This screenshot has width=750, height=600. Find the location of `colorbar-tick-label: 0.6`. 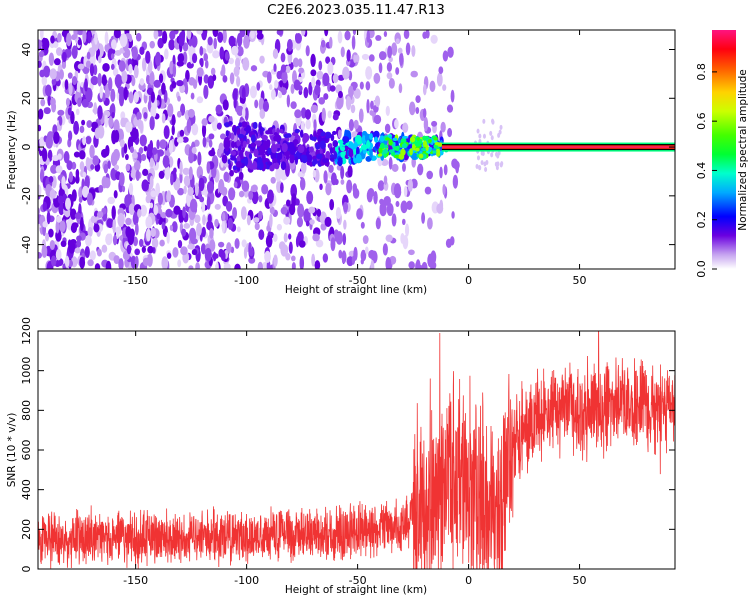

colorbar-tick-label: 0.6 is located at coordinates (701, 121).